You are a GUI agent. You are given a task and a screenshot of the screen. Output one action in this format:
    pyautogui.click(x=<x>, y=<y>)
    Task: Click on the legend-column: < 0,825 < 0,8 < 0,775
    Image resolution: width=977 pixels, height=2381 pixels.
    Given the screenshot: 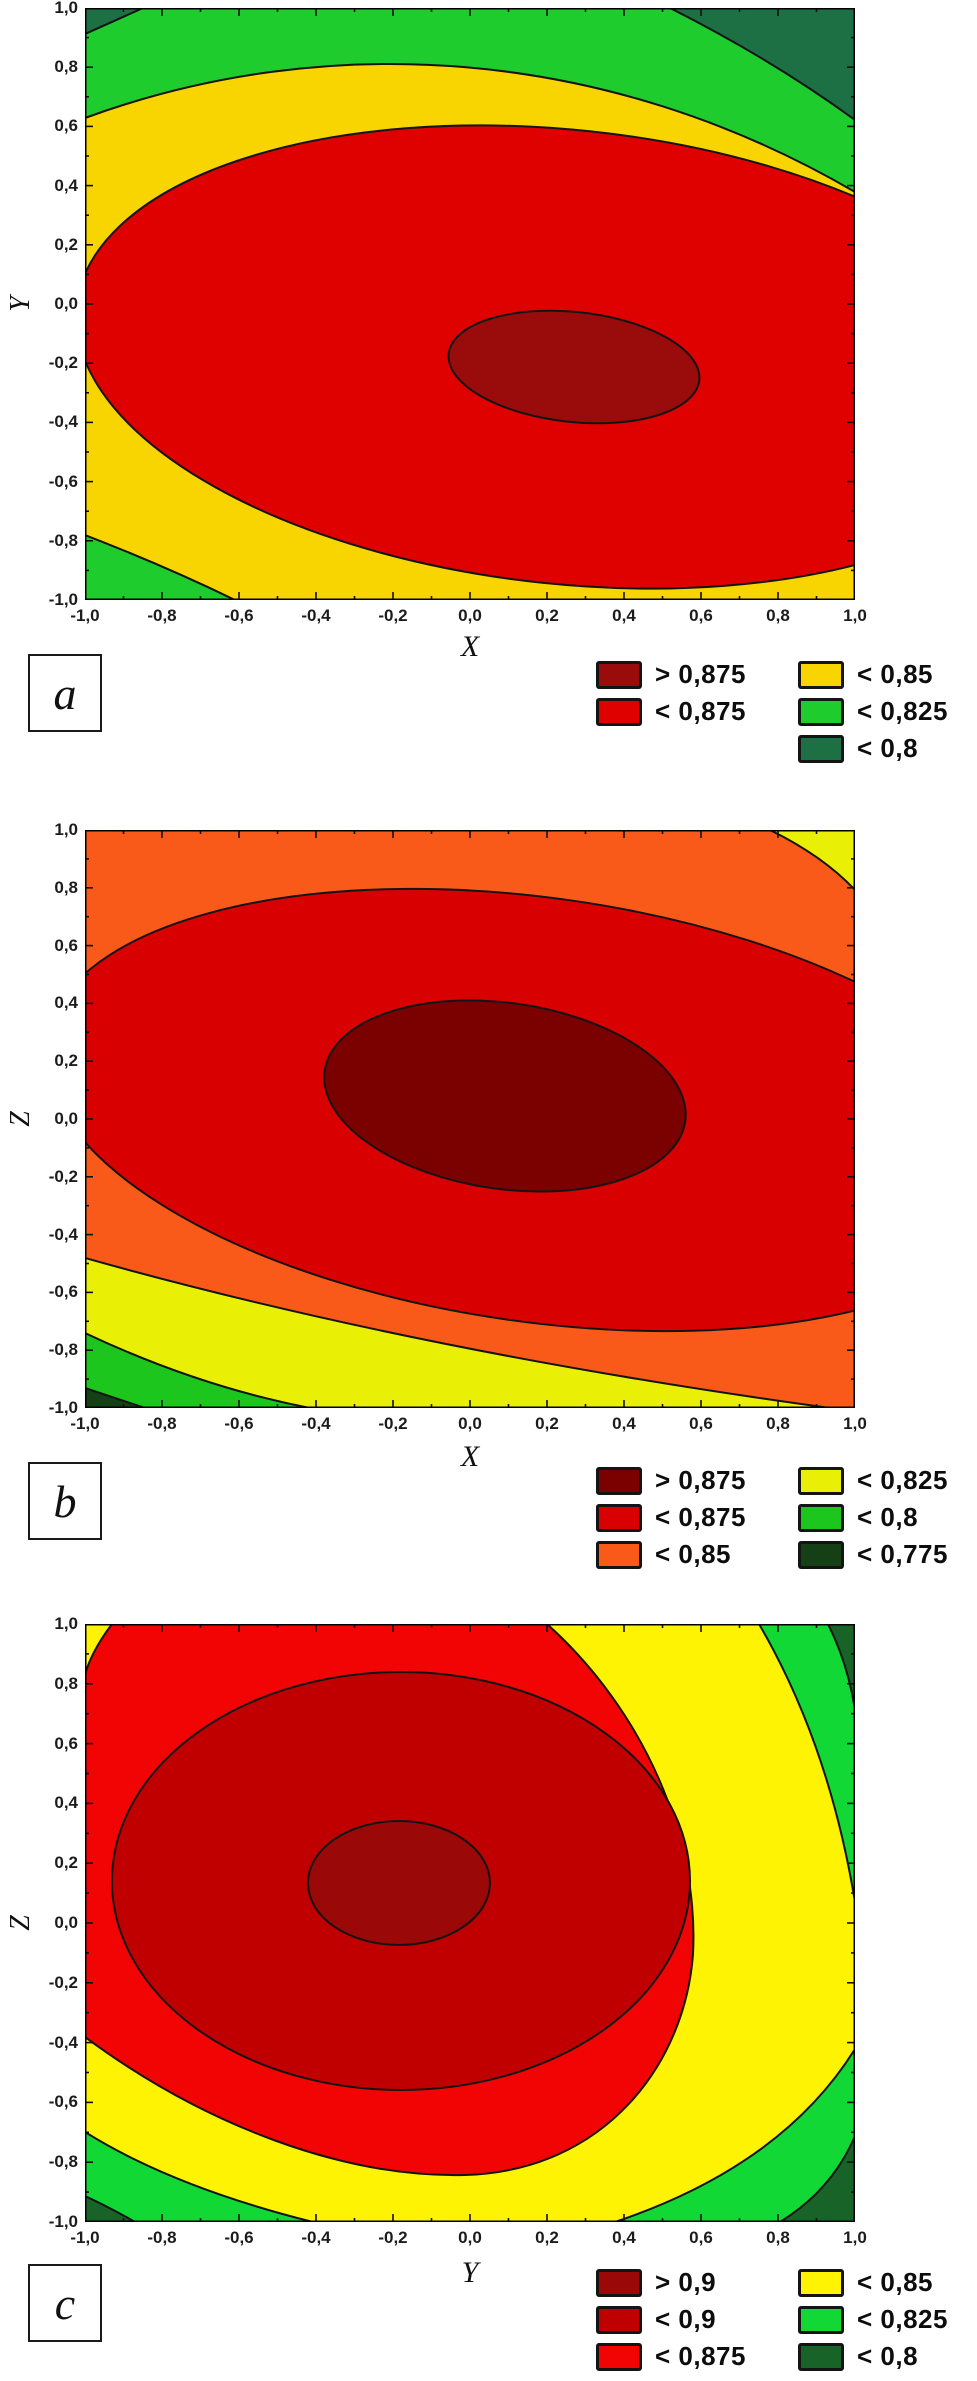 What is the action you would take?
    pyautogui.click(x=873, y=1521)
    